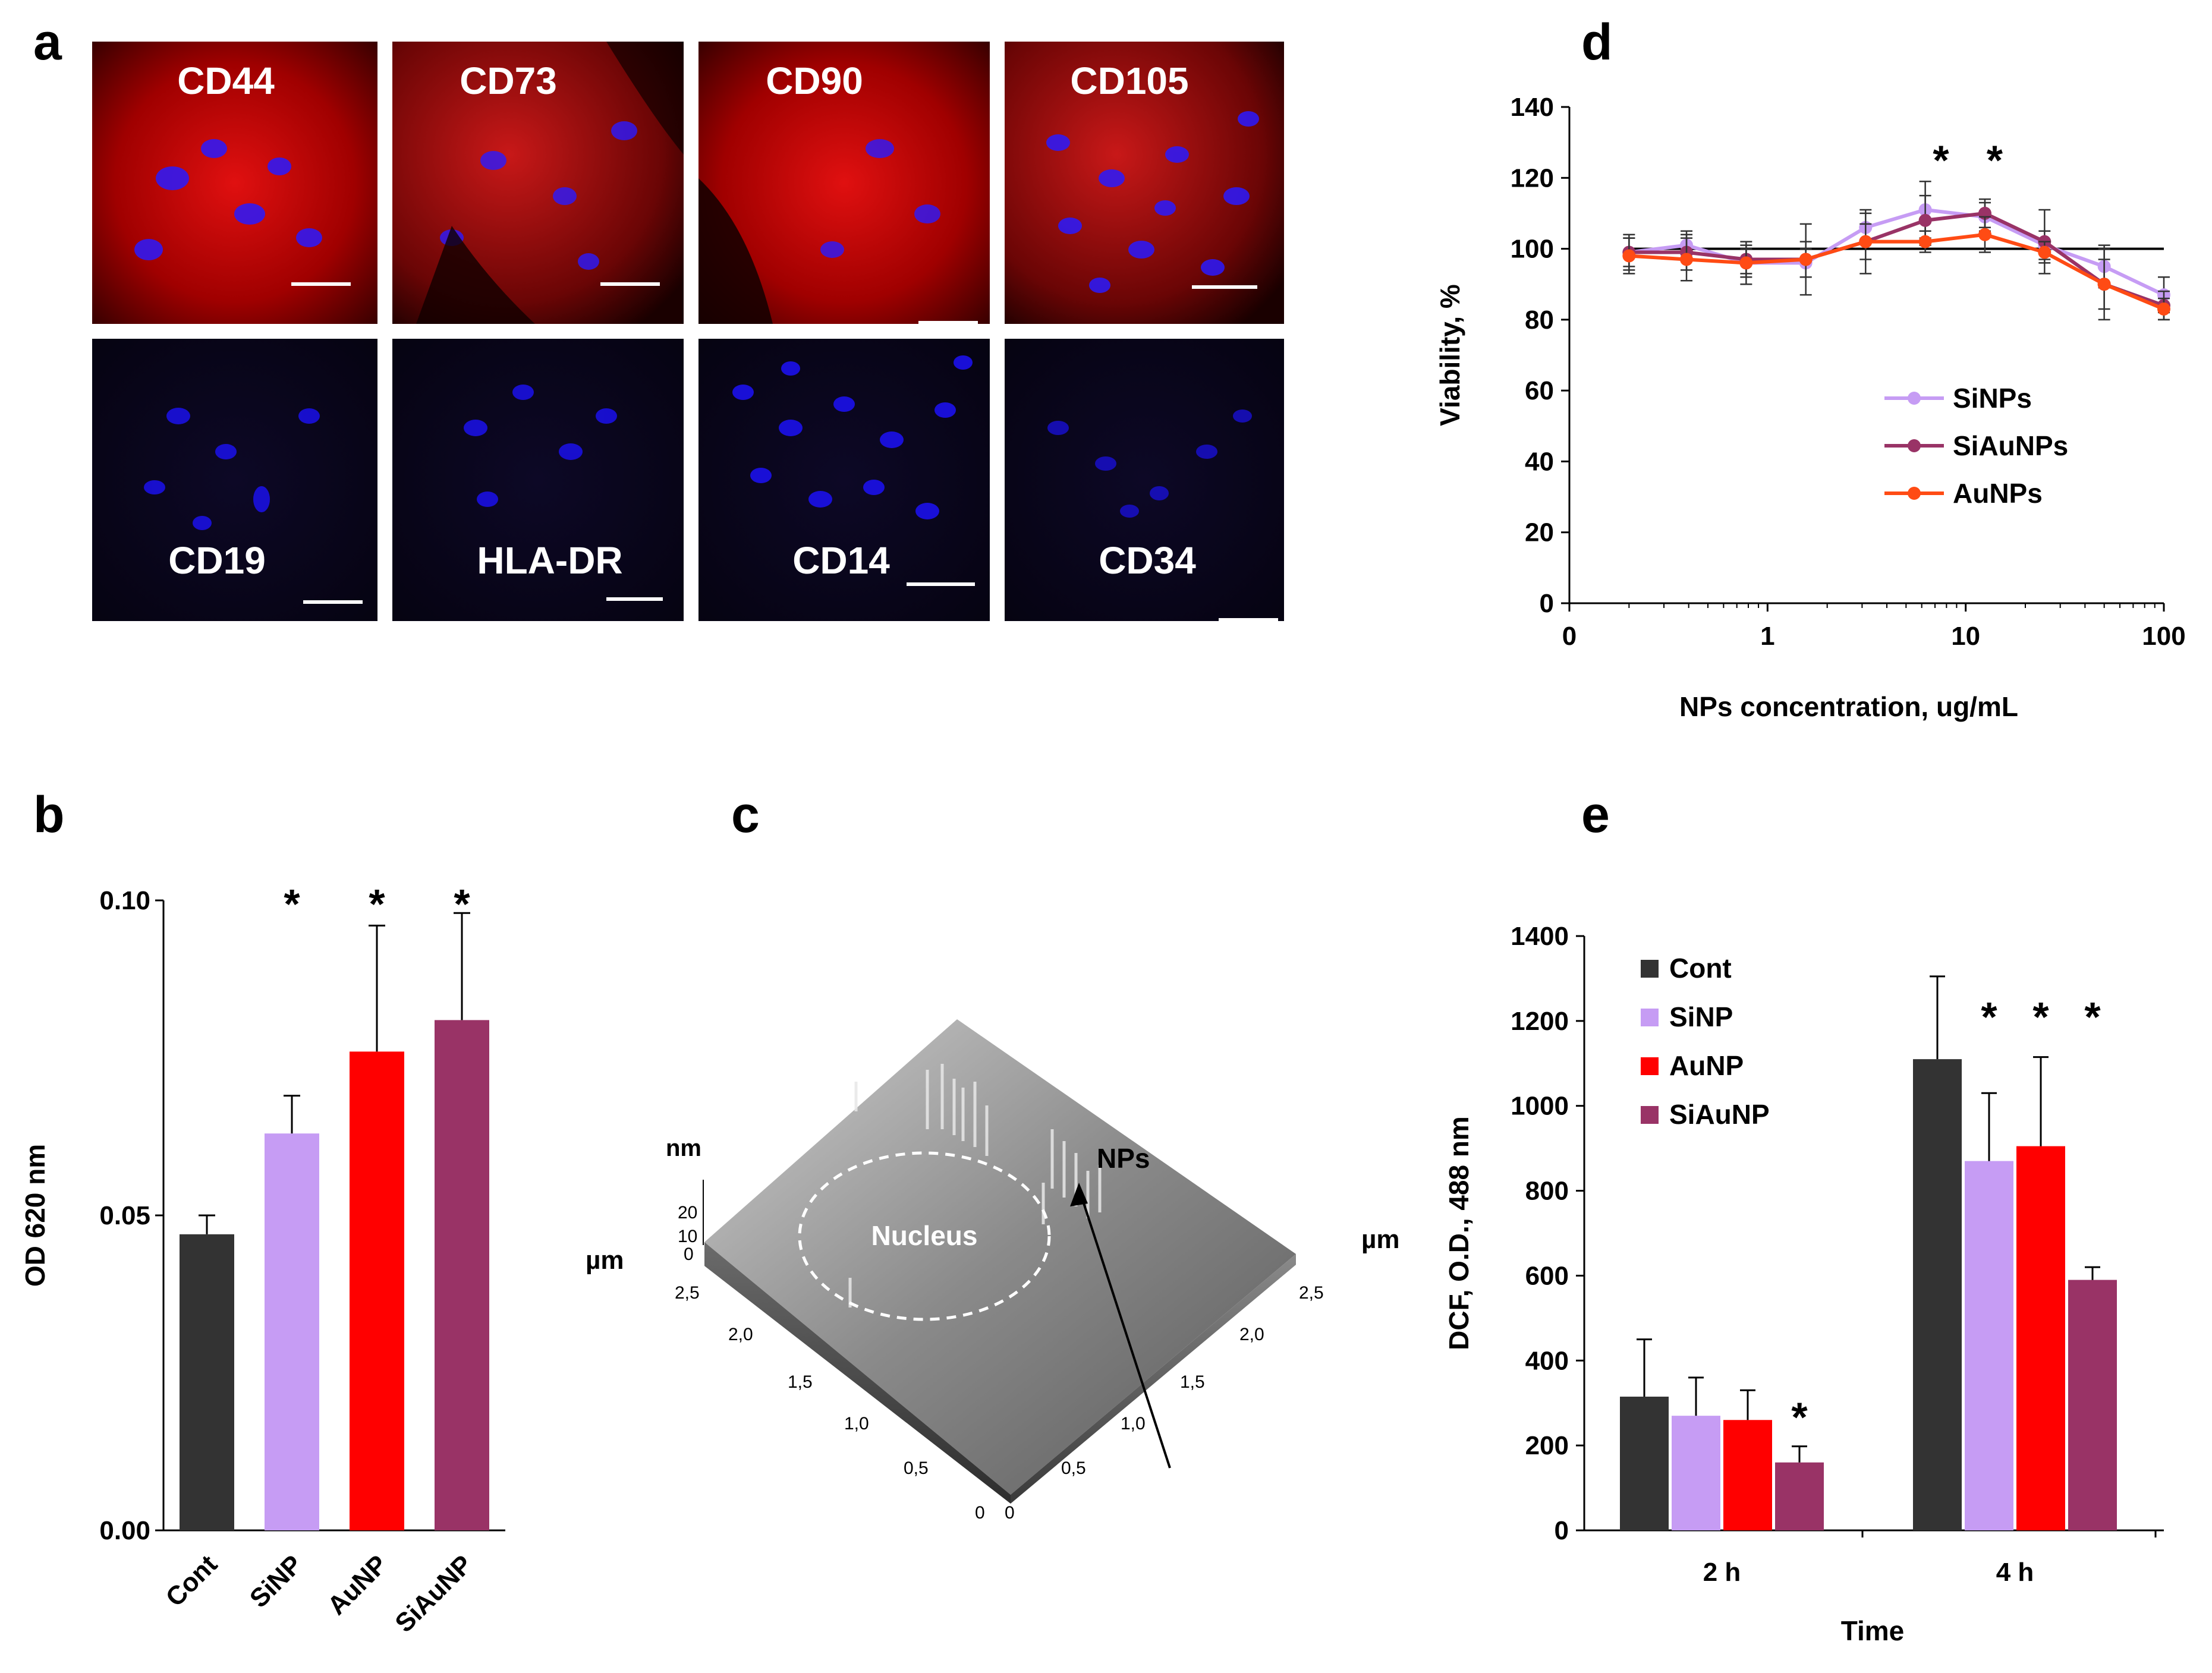  I want to click on afm-side-left, so click(857, 1373).